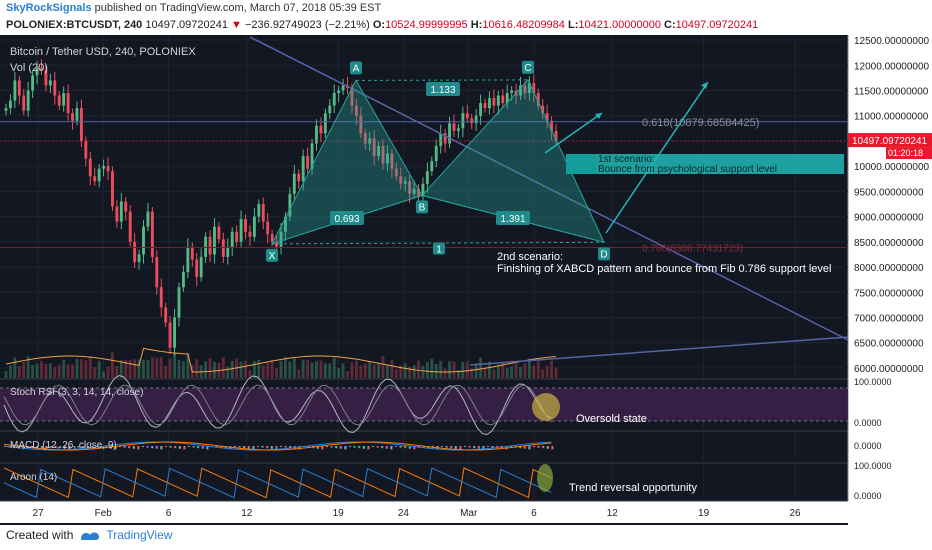 Image resolution: width=932 pixels, height=550 pixels. Describe the element at coordinates (613, 513) in the screenshot. I see `x-tick-label: 12` at that location.